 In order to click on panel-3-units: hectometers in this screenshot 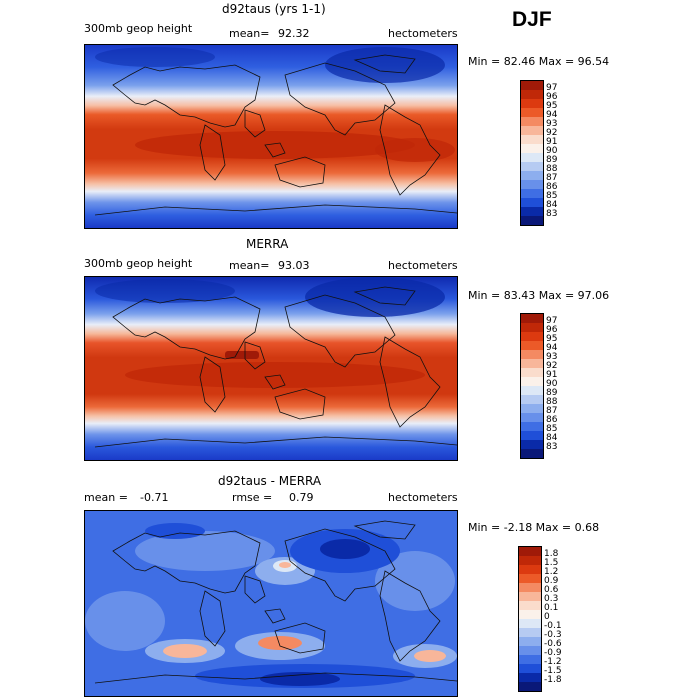, I will do `click(423, 497)`.